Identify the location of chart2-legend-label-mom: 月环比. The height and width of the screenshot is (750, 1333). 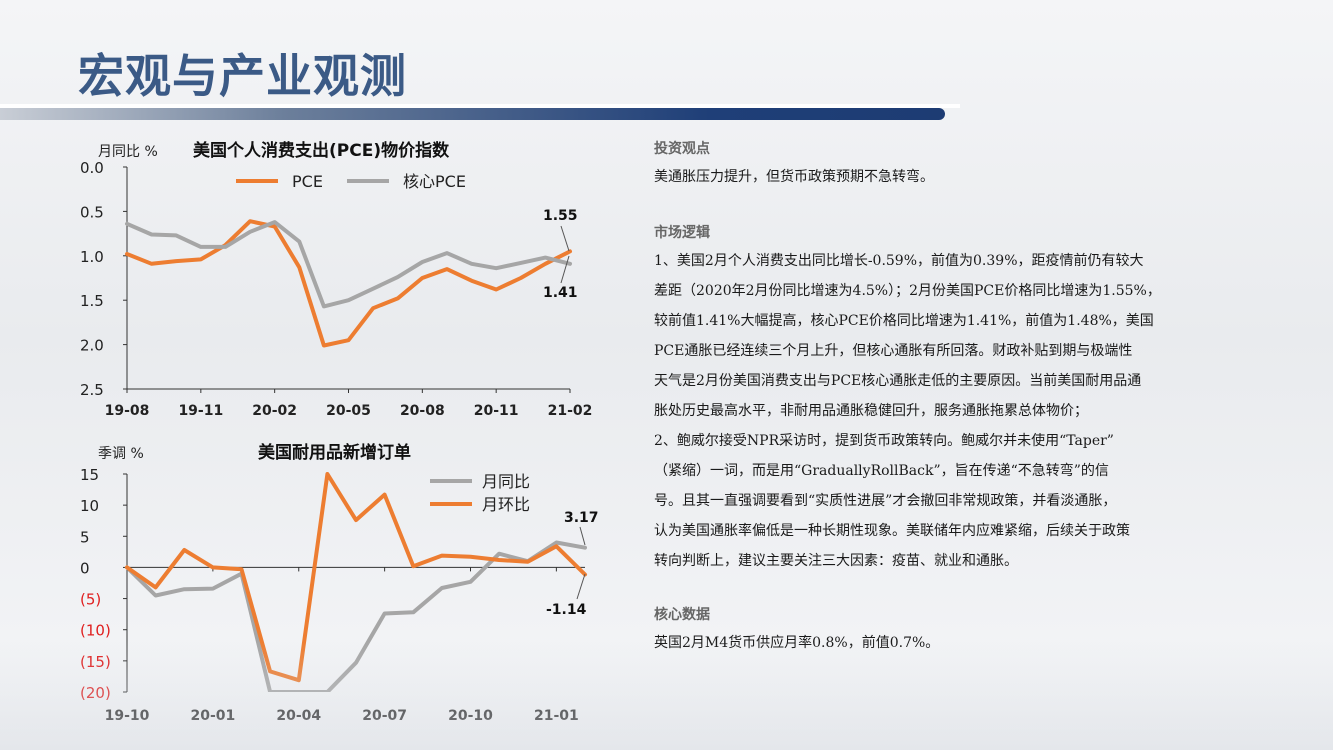
(506, 504).